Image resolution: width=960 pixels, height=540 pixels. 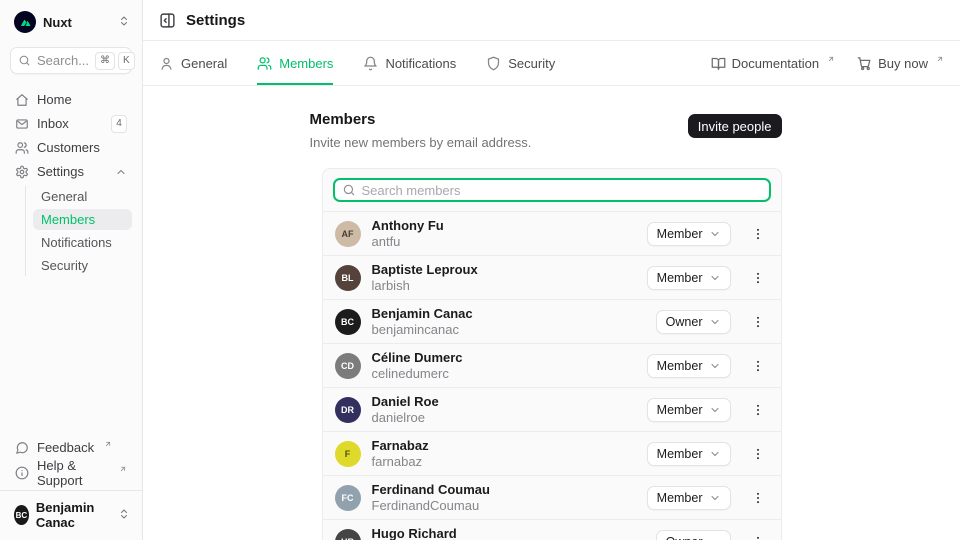 What do you see at coordinates (64, 196) in the screenshot?
I see `sidebar-item-general: General` at bounding box center [64, 196].